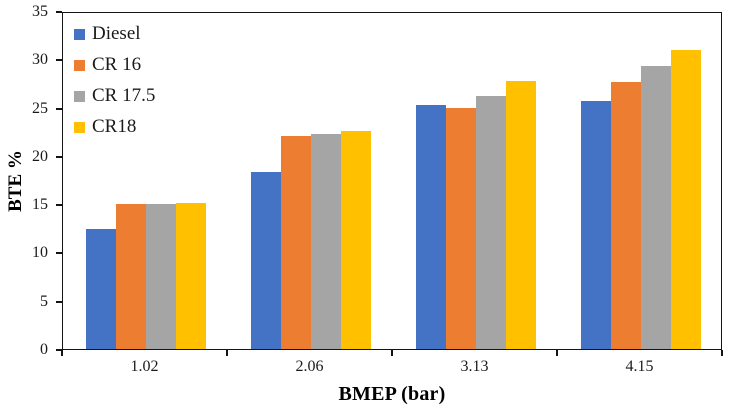 This screenshot has height=416, width=730. Describe the element at coordinates (625, 215) in the screenshot. I see `bar-cr-16-4.15` at that location.